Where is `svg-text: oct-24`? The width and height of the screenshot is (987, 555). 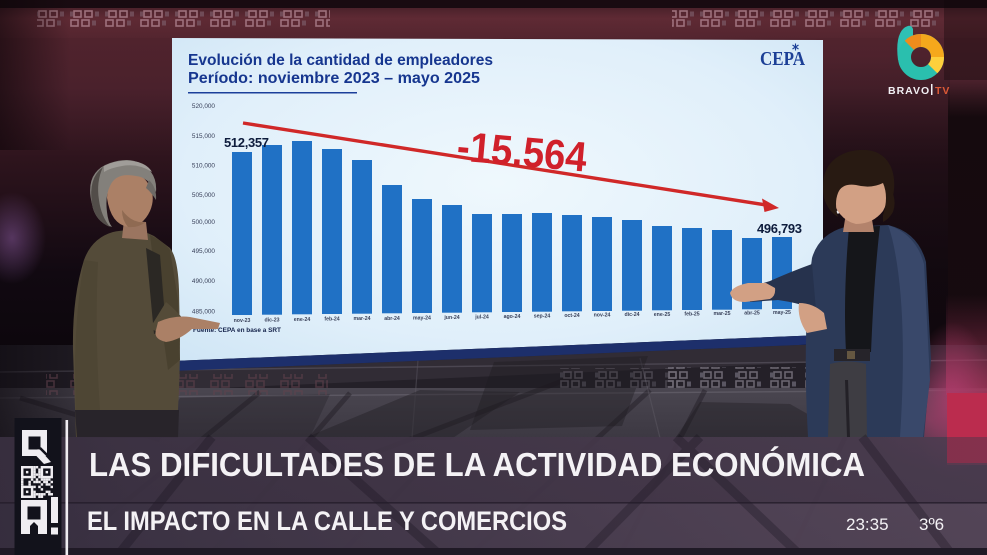
svg-text: oct-24 is located at coordinates (571, 316).